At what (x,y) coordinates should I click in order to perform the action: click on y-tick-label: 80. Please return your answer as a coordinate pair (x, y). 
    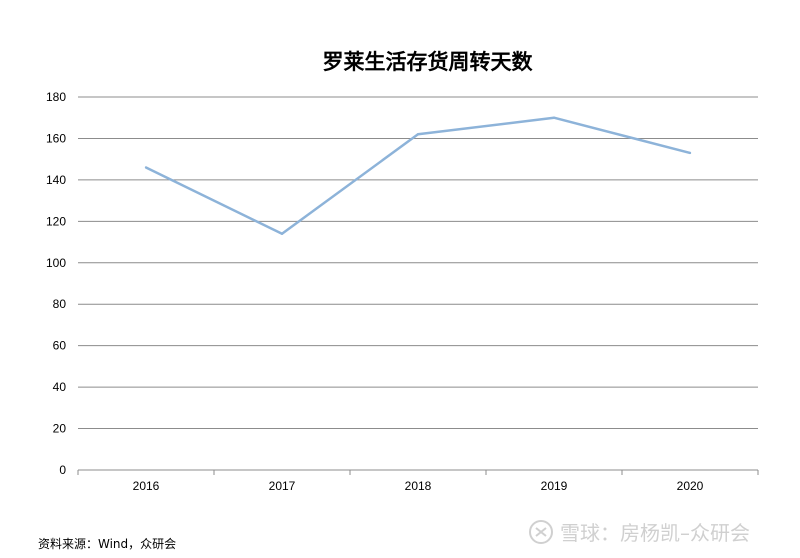
    Looking at the image, I should click on (60, 304).